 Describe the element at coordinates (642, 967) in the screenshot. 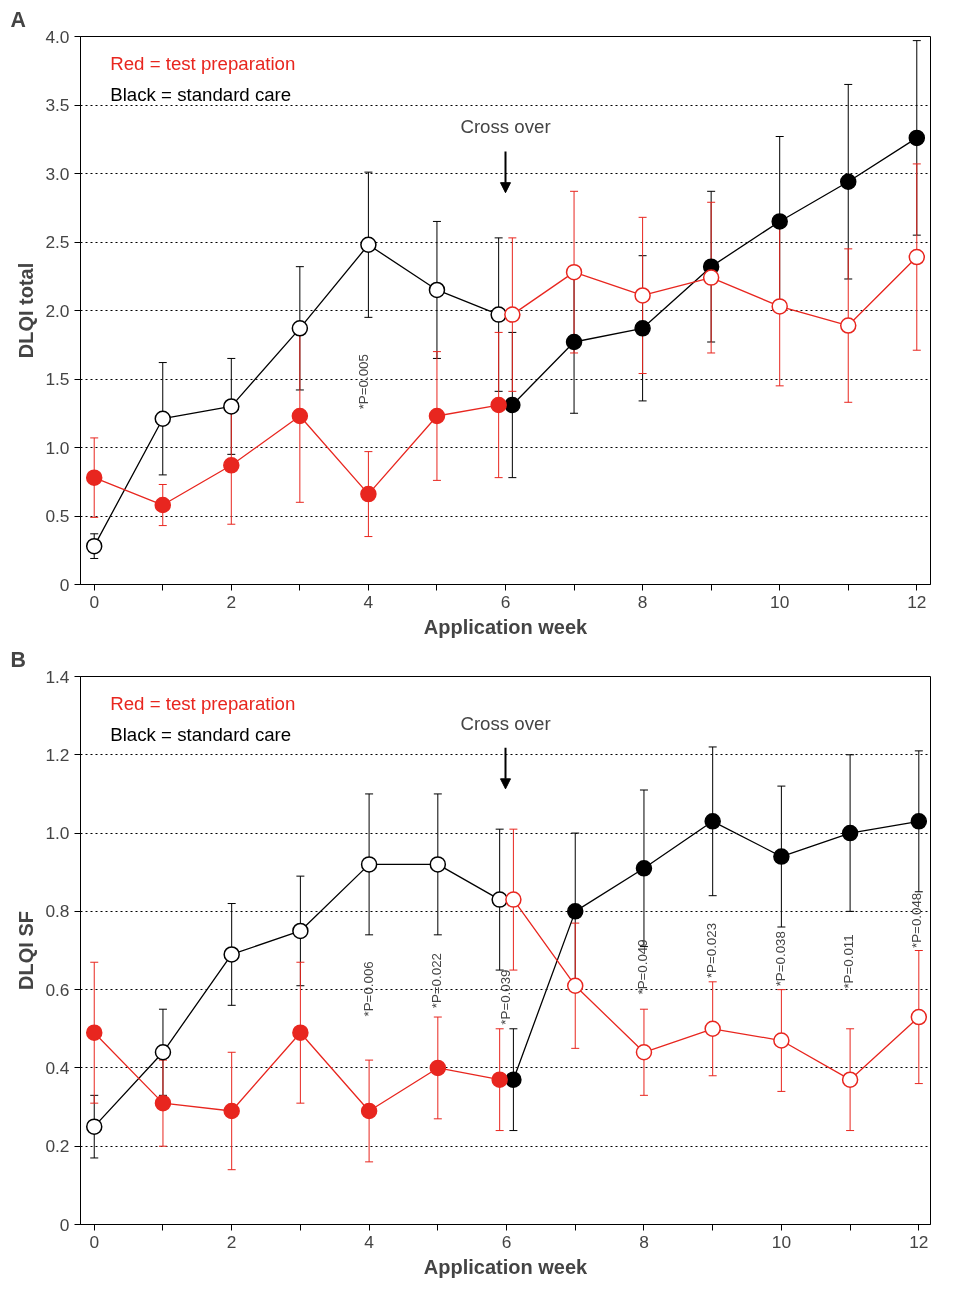

I see `annotation: *P=0.049` at that location.